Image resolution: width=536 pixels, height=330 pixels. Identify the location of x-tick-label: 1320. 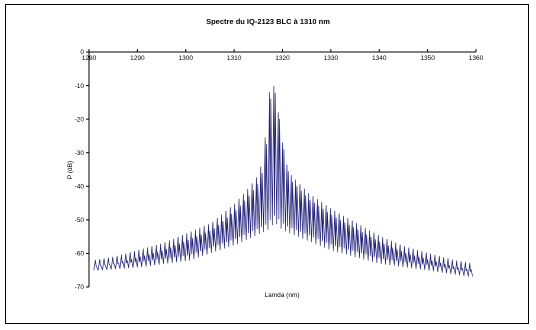
(282, 58).